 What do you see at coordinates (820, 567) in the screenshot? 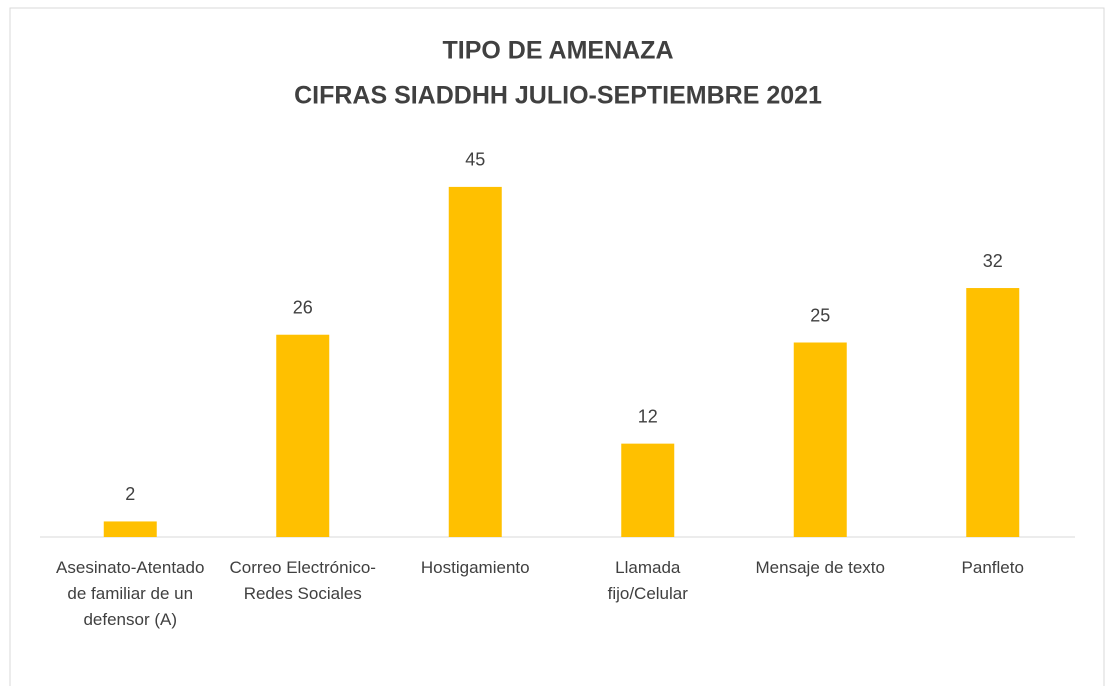
I see `x-tick-label: Mensaje de texto` at bounding box center [820, 567].